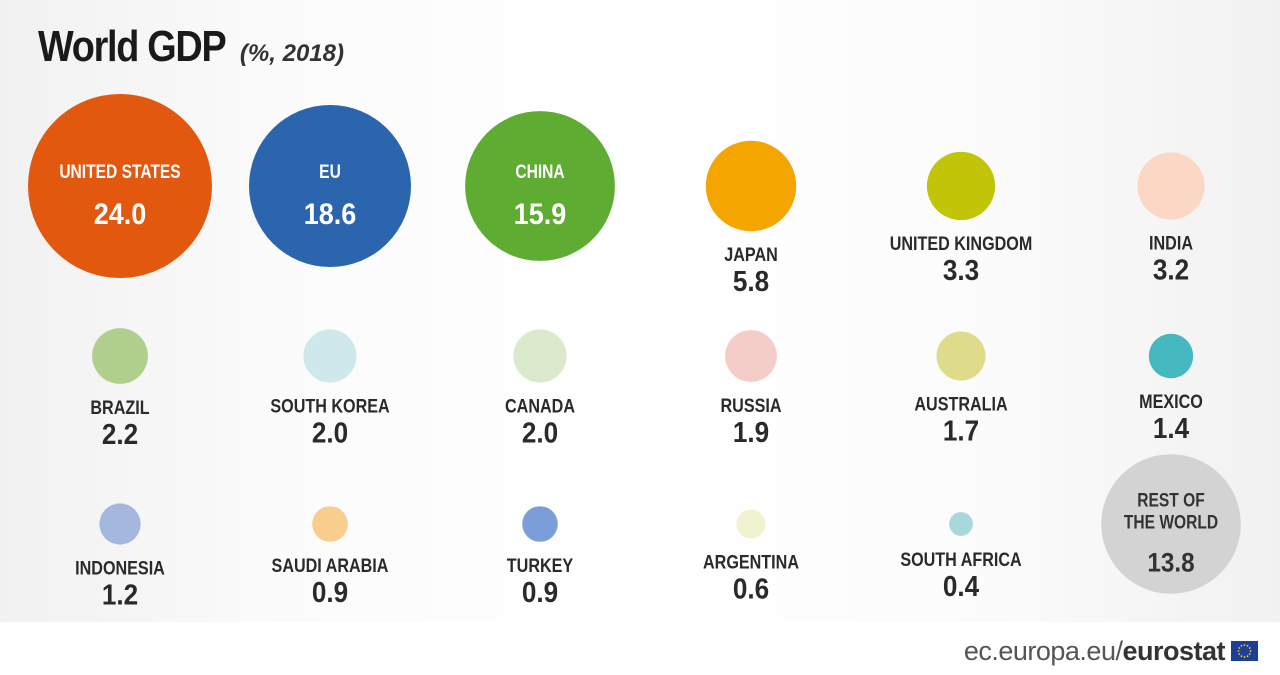 The image size is (1280, 675). What do you see at coordinates (330, 592) in the screenshot?
I see `value-saudi-arabia: 0.9` at bounding box center [330, 592].